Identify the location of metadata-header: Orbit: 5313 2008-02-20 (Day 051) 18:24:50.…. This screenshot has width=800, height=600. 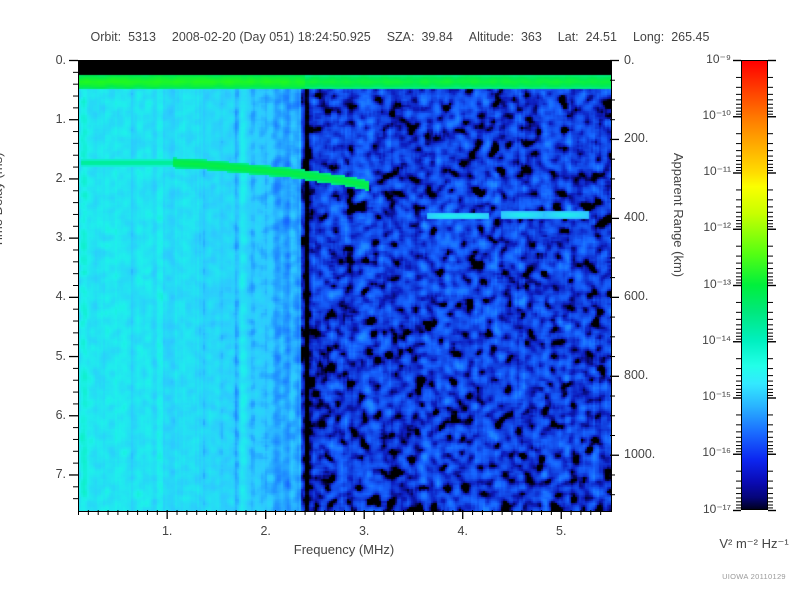
(400, 37).